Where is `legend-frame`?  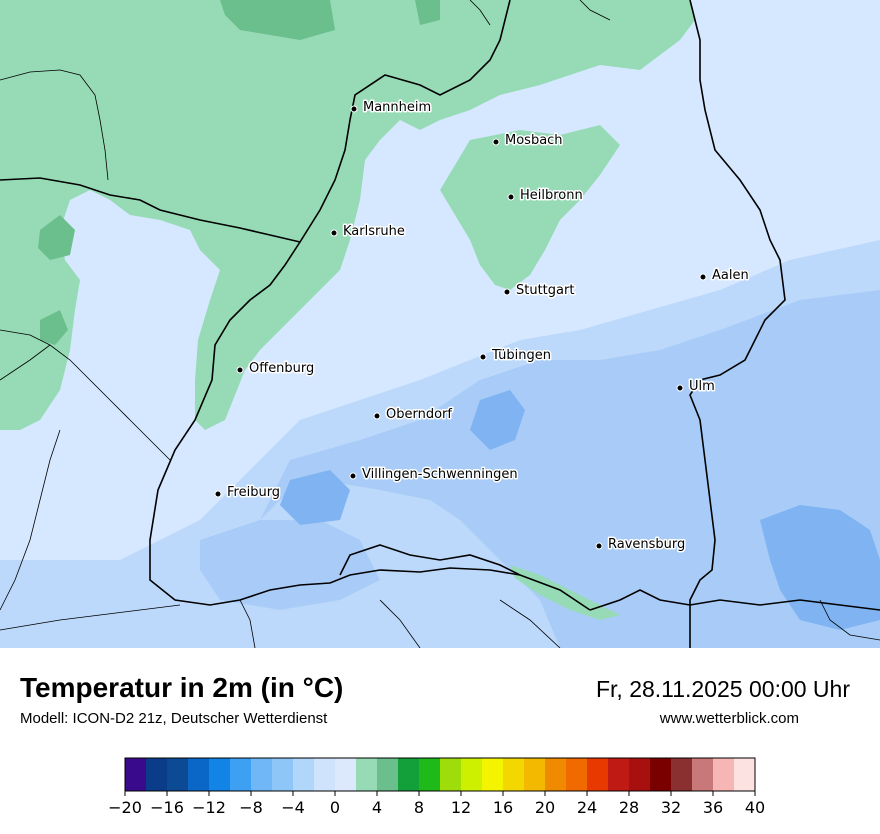
legend-frame is located at coordinates (440, 774).